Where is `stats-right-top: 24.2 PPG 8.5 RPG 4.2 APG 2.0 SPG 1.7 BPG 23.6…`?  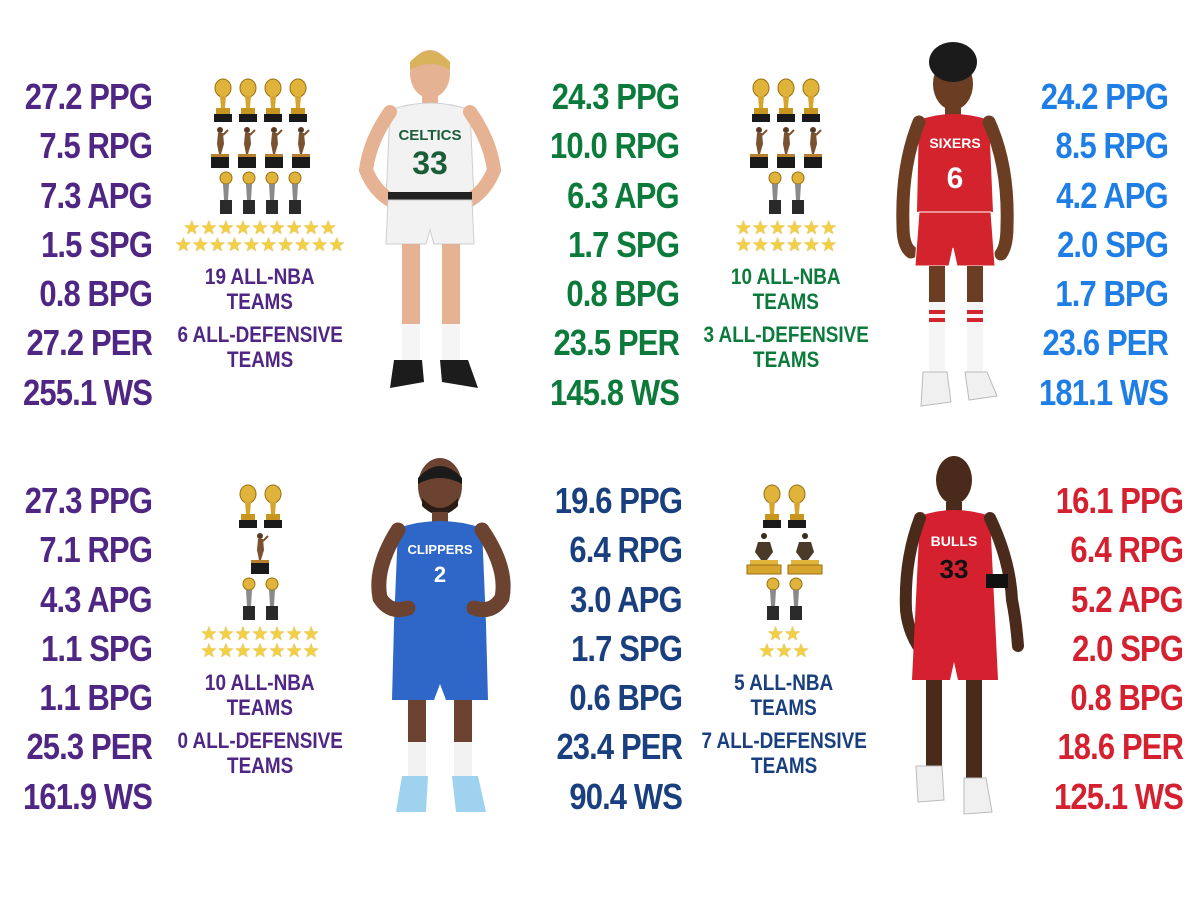
stats-right-top: 24.2 PPG 8.5 RPG 4.2 APG 2.0 SPG 1.7 BPG 23.6… is located at coordinates (1073, 244).